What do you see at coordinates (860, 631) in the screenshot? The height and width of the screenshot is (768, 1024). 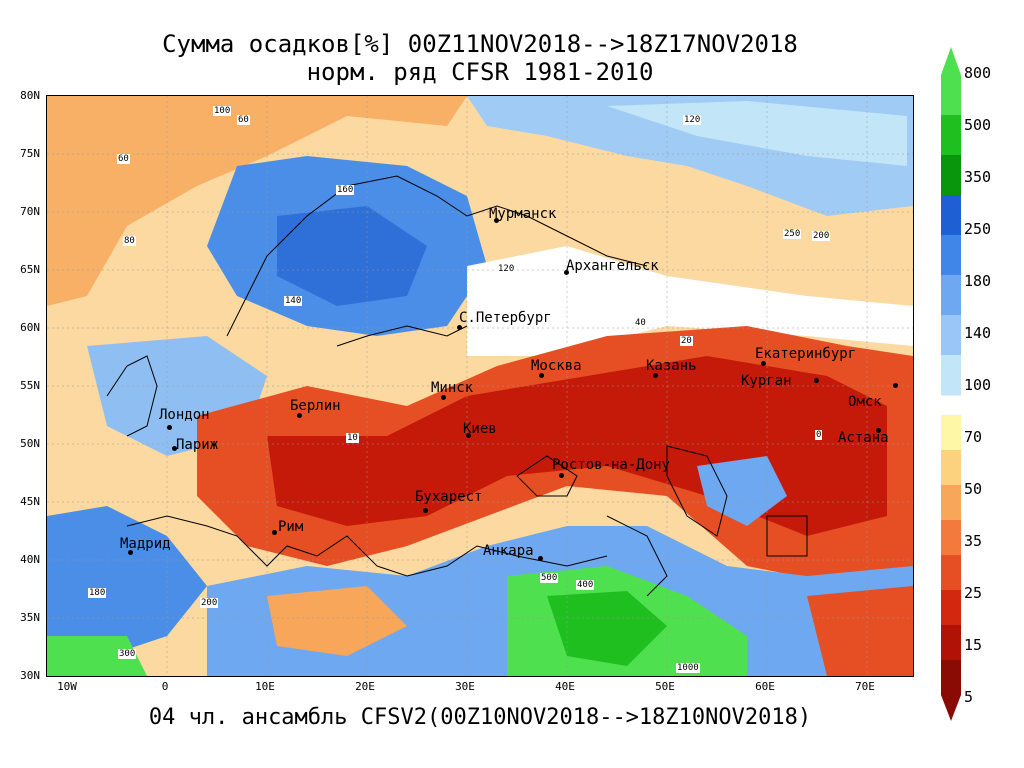 I see `region-se-red` at bounding box center [860, 631].